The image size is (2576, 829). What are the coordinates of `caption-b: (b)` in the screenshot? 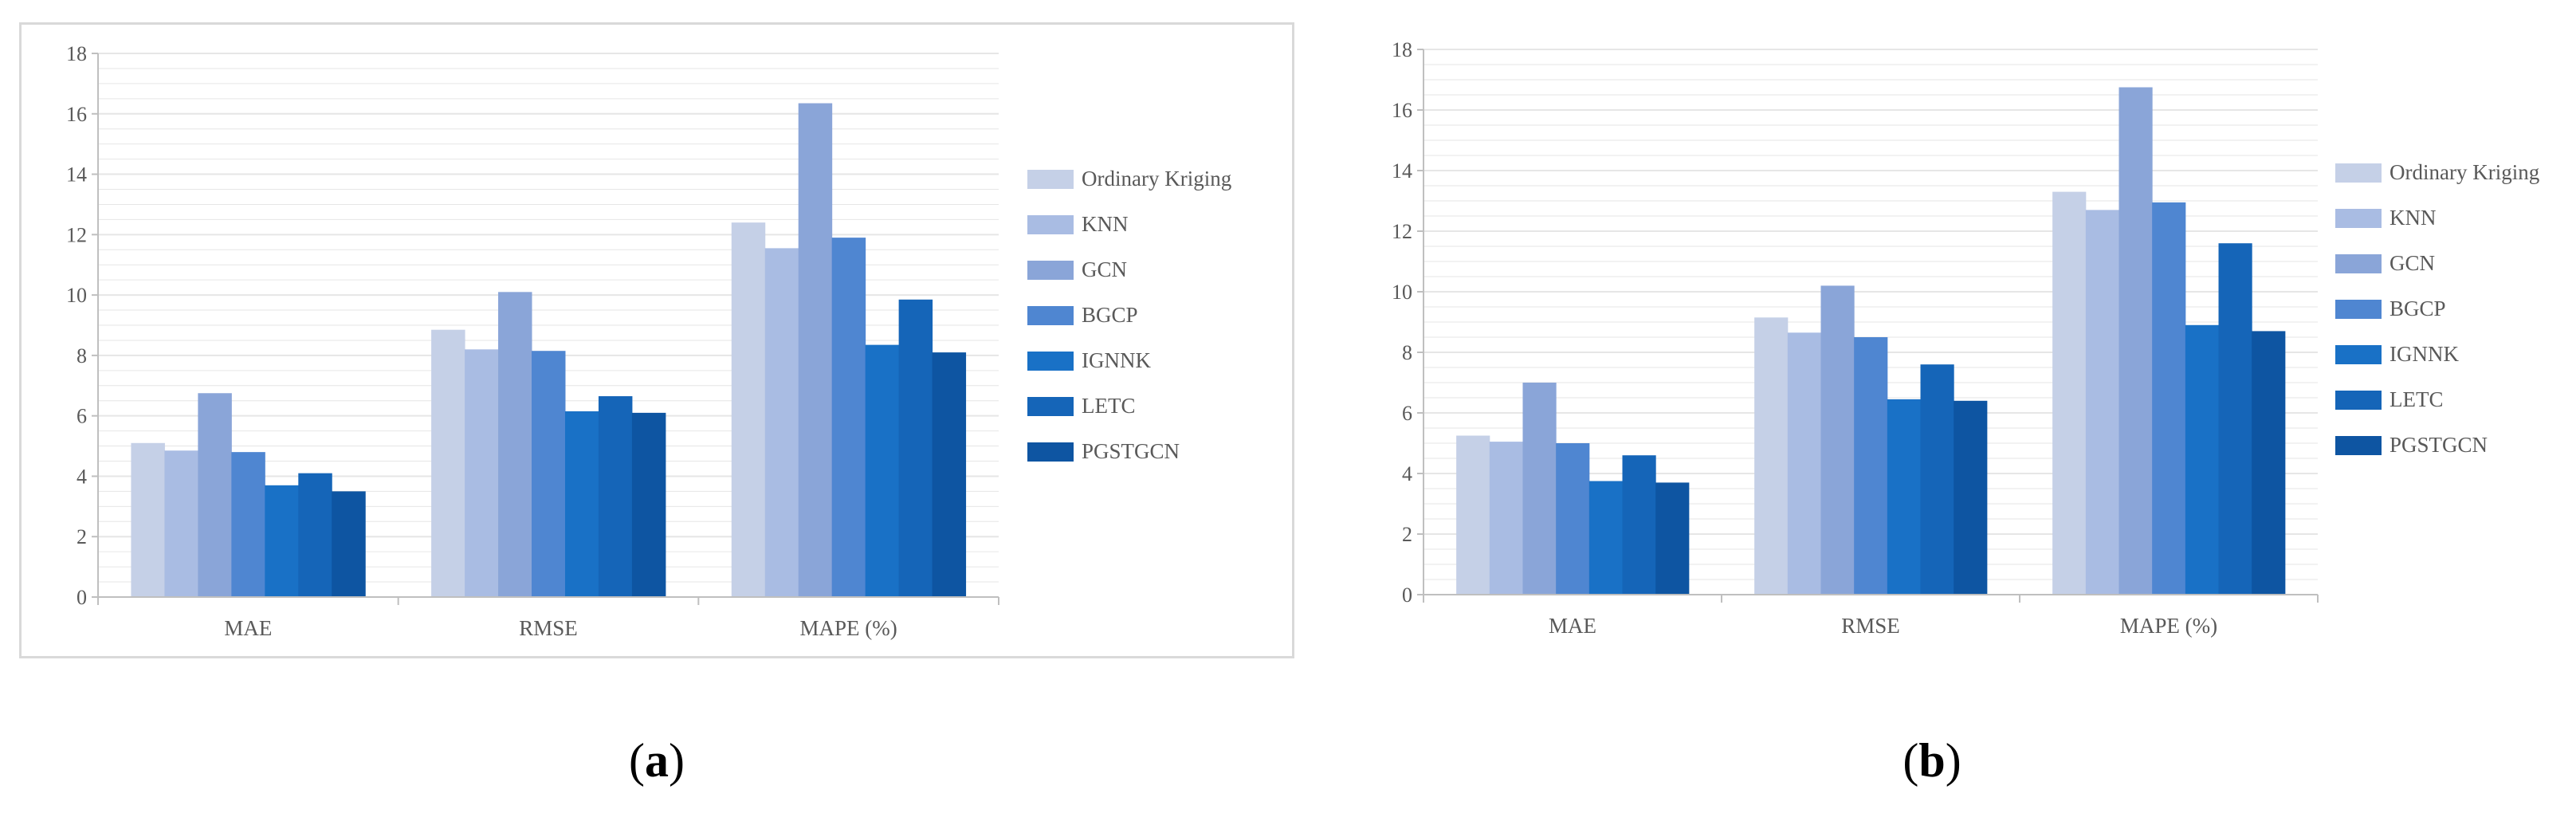 It's located at (1932, 760).